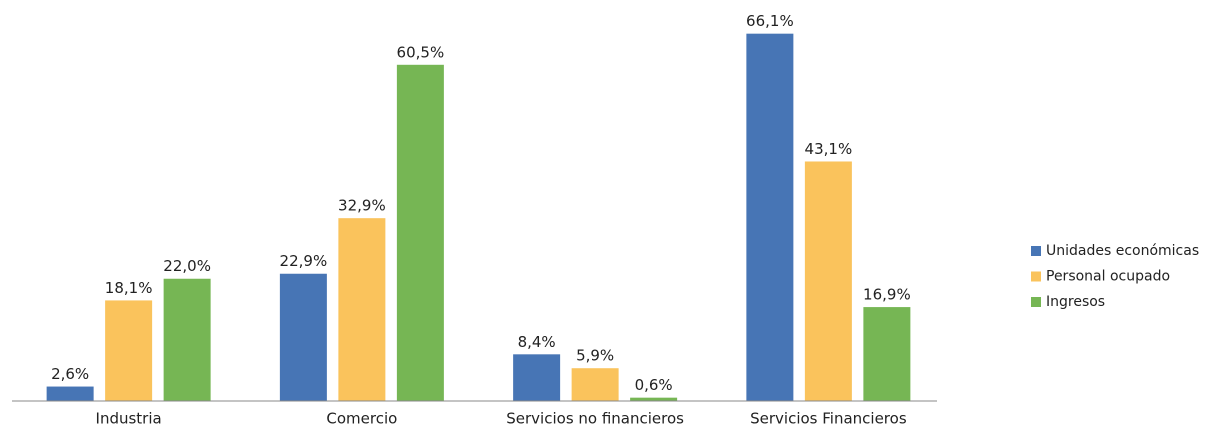  Describe the element at coordinates (187, 266) in the screenshot. I see `value-label: 22,0%` at that location.